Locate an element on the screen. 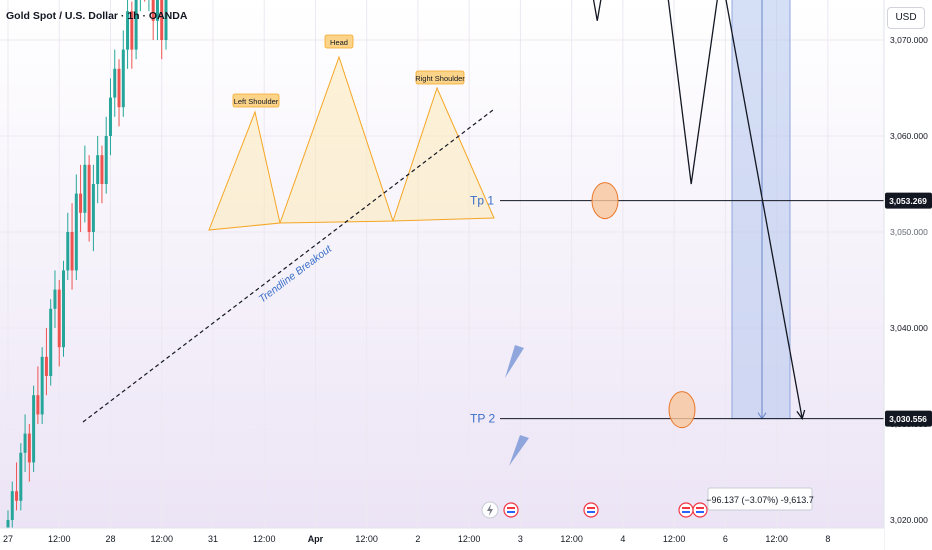 The height and width of the screenshot is (550, 932). level-price-text: 3,053.269 is located at coordinates (908, 201).